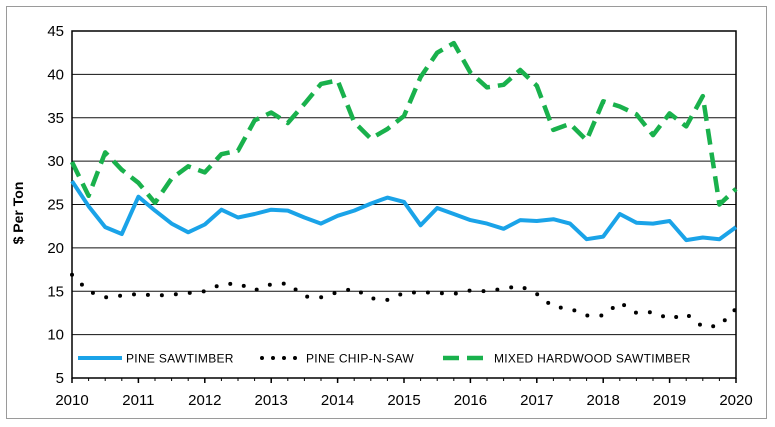  What do you see at coordinates (603, 400) in the screenshot?
I see `x-tick-label: 2018` at bounding box center [603, 400].